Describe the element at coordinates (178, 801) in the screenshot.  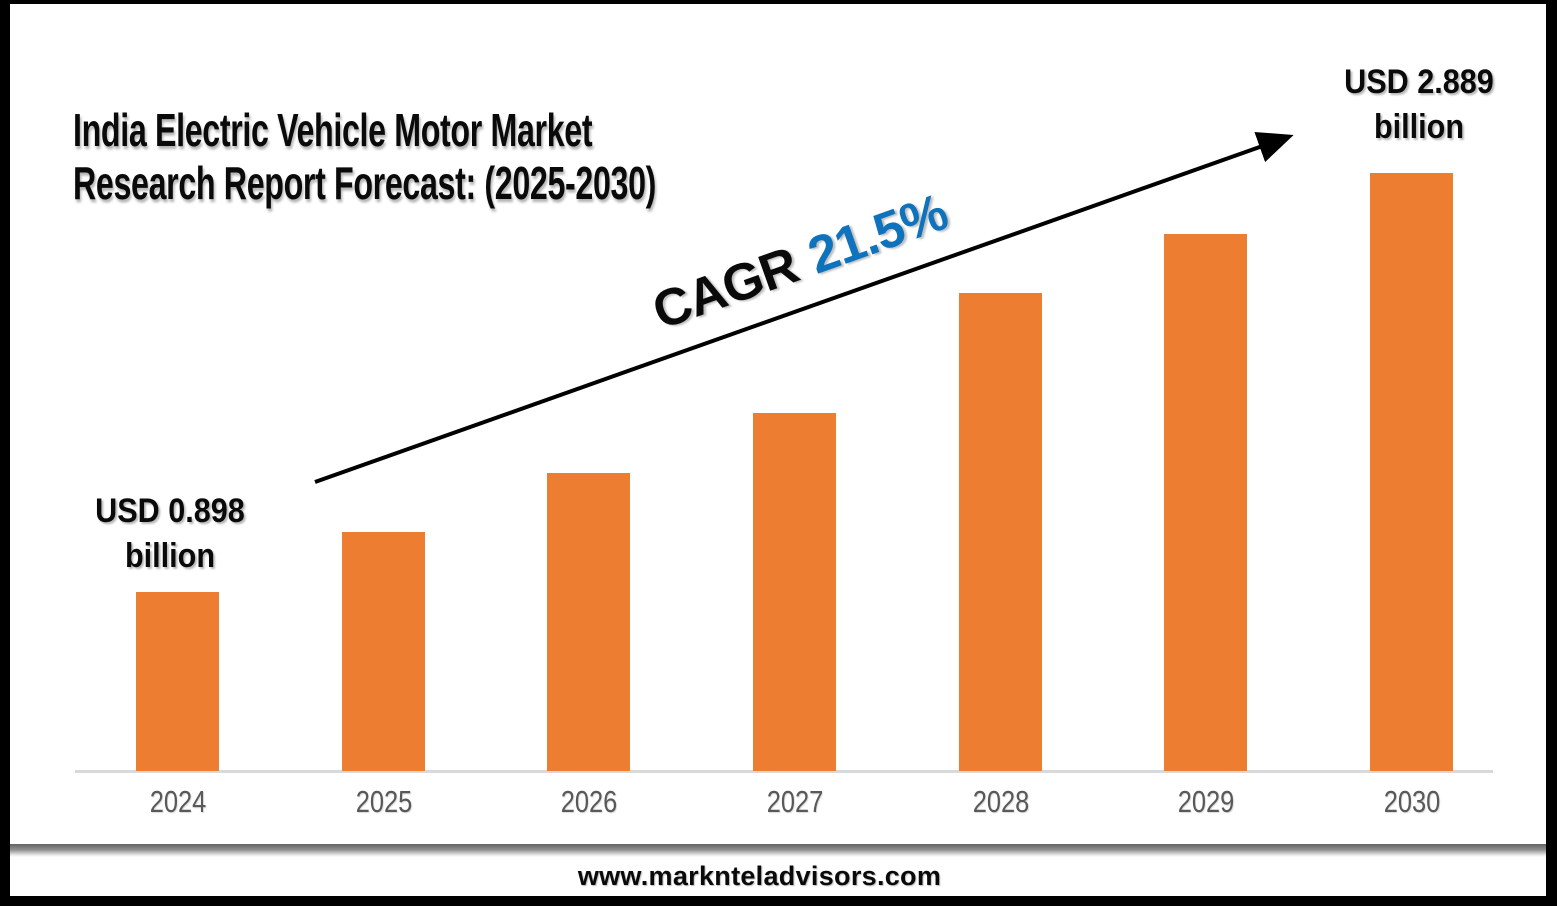
I see `x-axis-label-2024: 2024` at that location.